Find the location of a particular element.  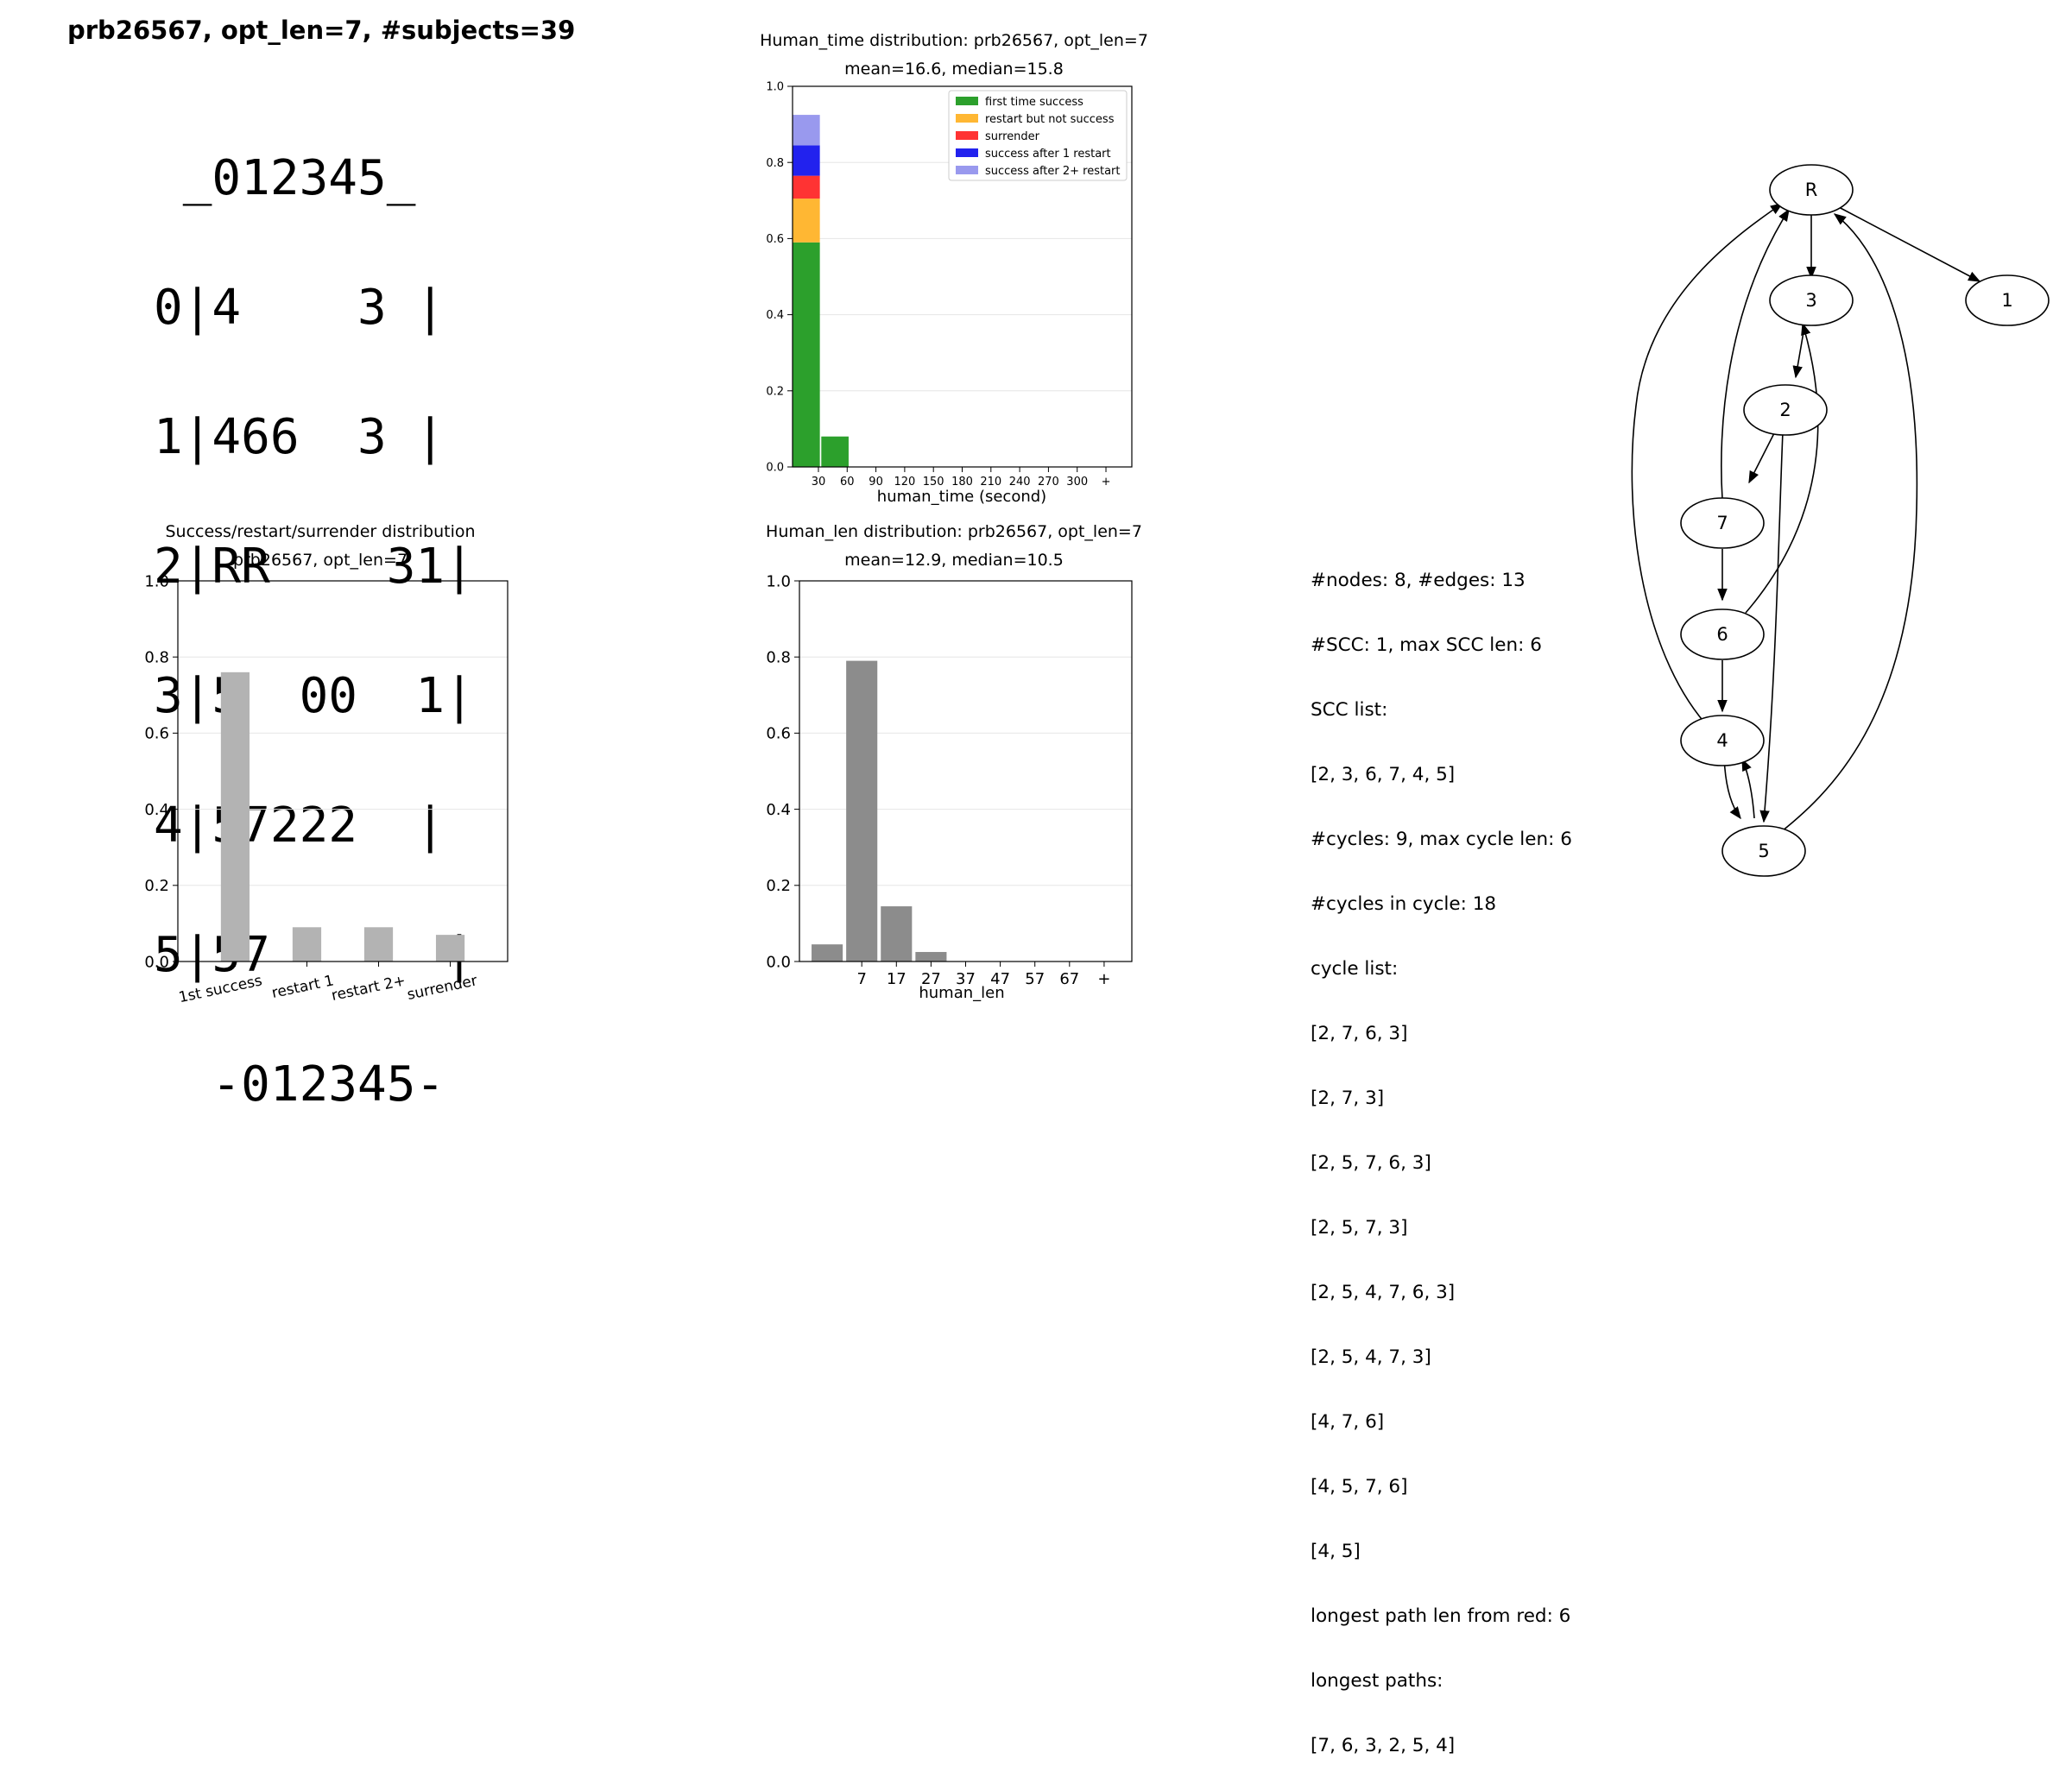

page-title: prb26567, opt_len=7, #subjects=39 is located at coordinates (321, 30).